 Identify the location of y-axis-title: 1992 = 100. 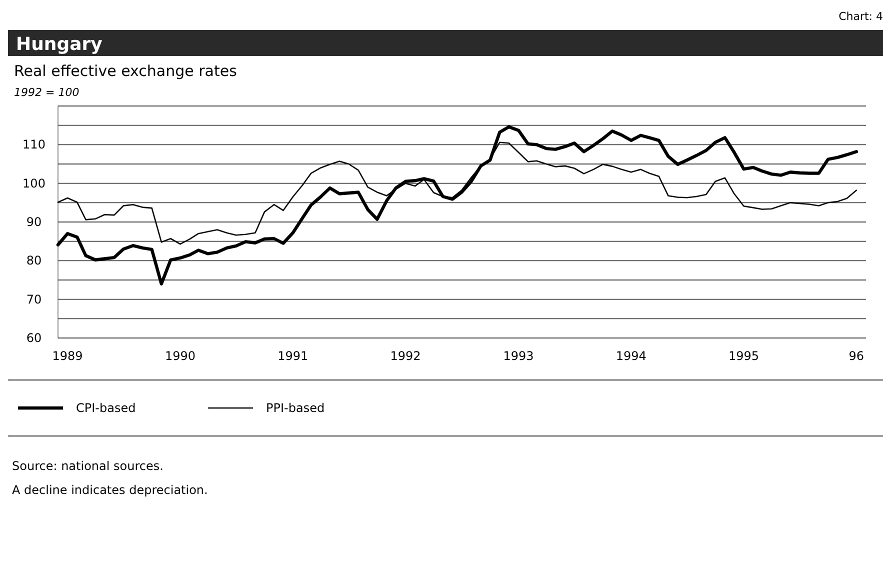
(47, 92).